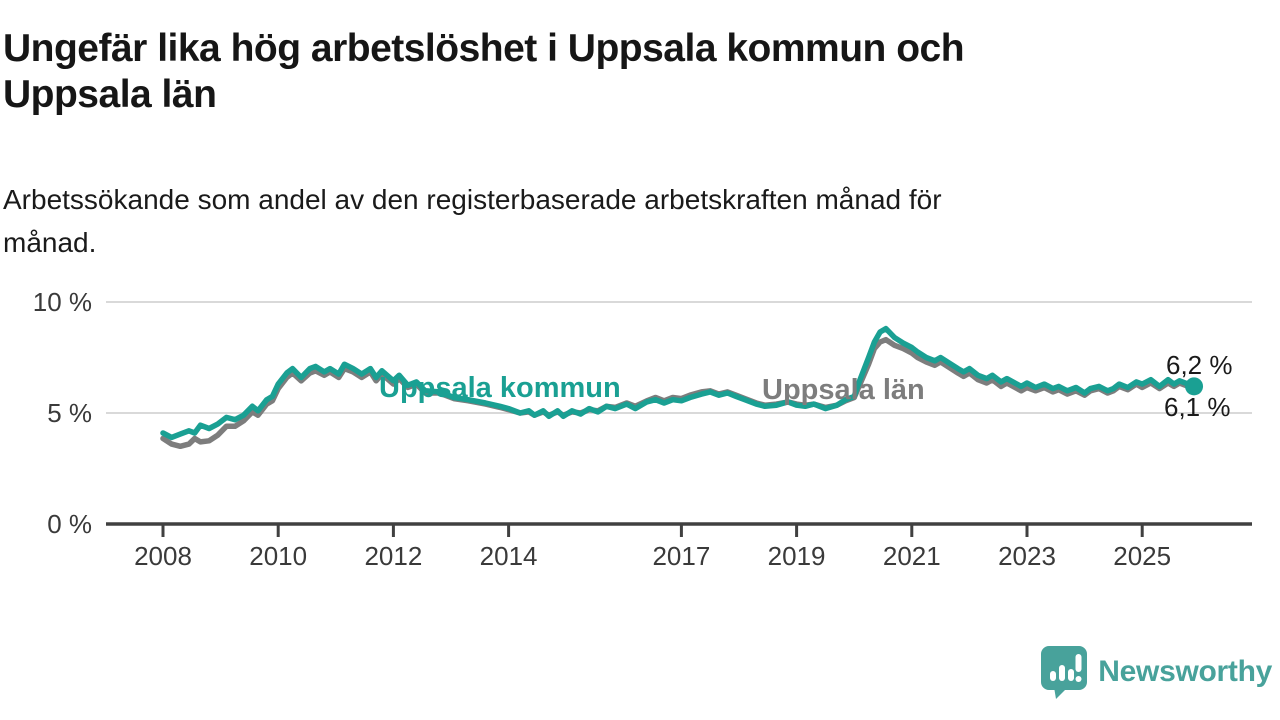 This screenshot has height=720, width=1280. What do you see at coordinates (69, 413) in the screenshot?
I see `y-tick-label-5: 5 %` at bounding box center [69, 413].